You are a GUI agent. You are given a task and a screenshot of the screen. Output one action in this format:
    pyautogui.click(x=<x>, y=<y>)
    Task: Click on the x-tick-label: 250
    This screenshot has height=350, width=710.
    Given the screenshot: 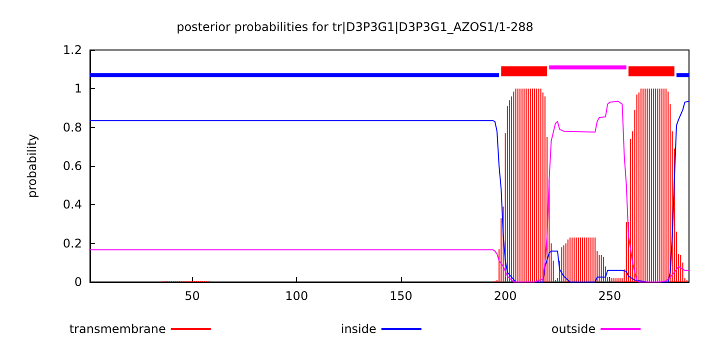 What is the action you would take?
    pyautogui.click(x=610, y=296)
    